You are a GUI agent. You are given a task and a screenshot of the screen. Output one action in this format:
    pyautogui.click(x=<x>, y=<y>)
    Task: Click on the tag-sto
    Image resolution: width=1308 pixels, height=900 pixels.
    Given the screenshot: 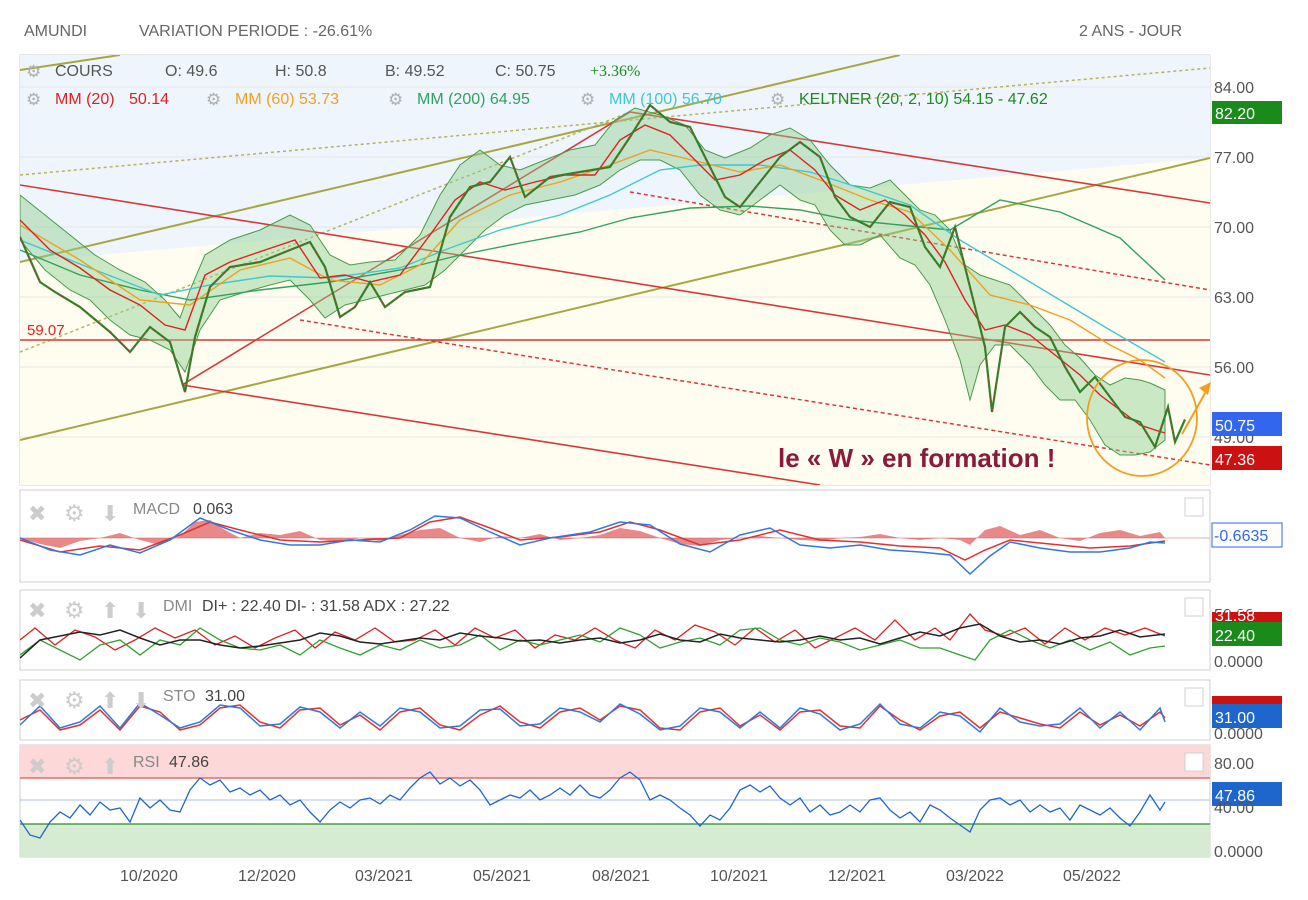 What is the action you would take?
    pyautogui.click(x=1247, y=716)
    